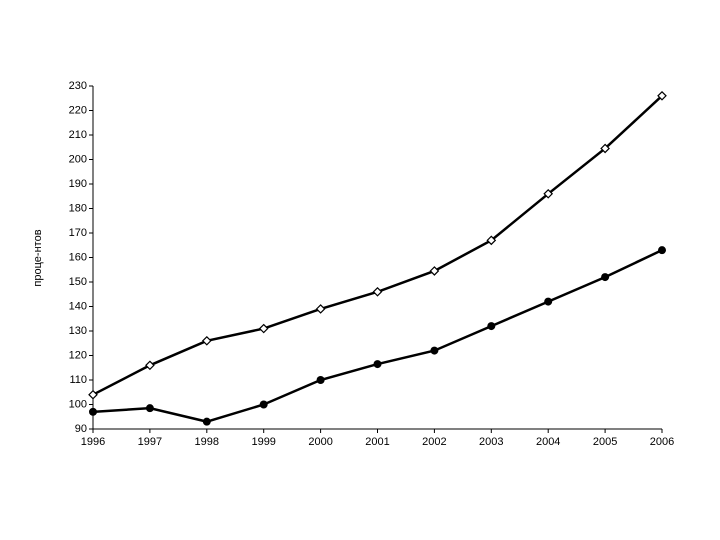 The image size is (720, 540). I want to click on y-tick-label: 200, so click(78, 159).